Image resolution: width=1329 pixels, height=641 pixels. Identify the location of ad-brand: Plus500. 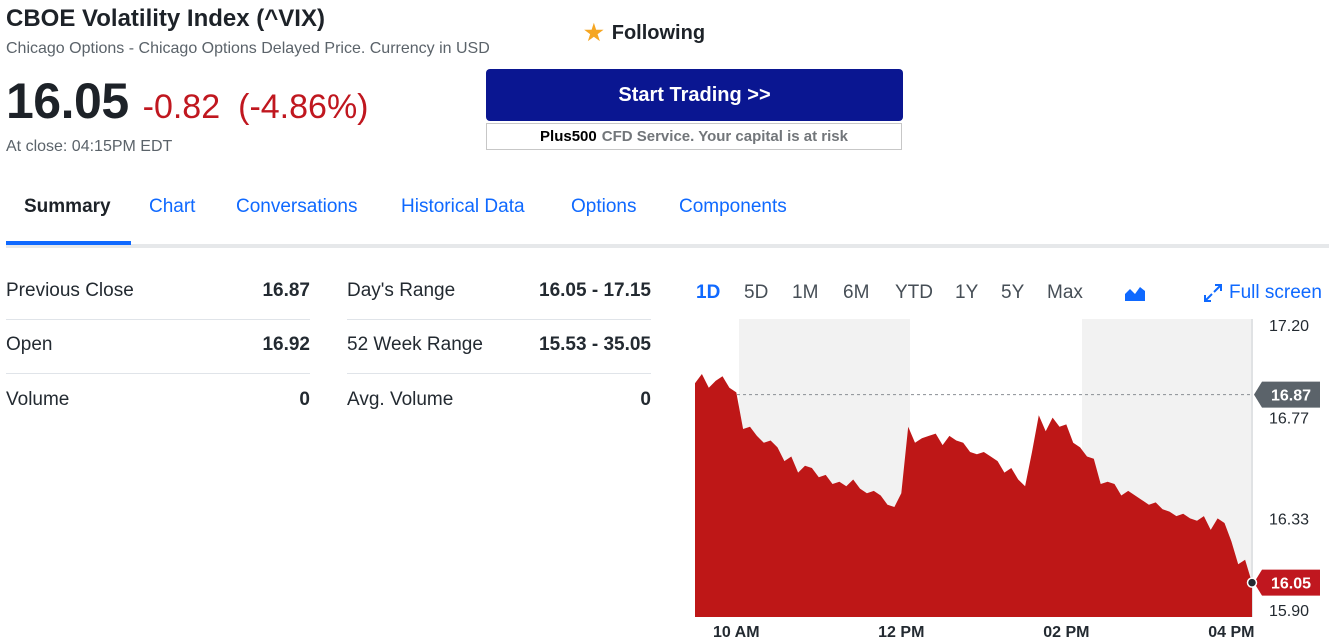
(568, 136).